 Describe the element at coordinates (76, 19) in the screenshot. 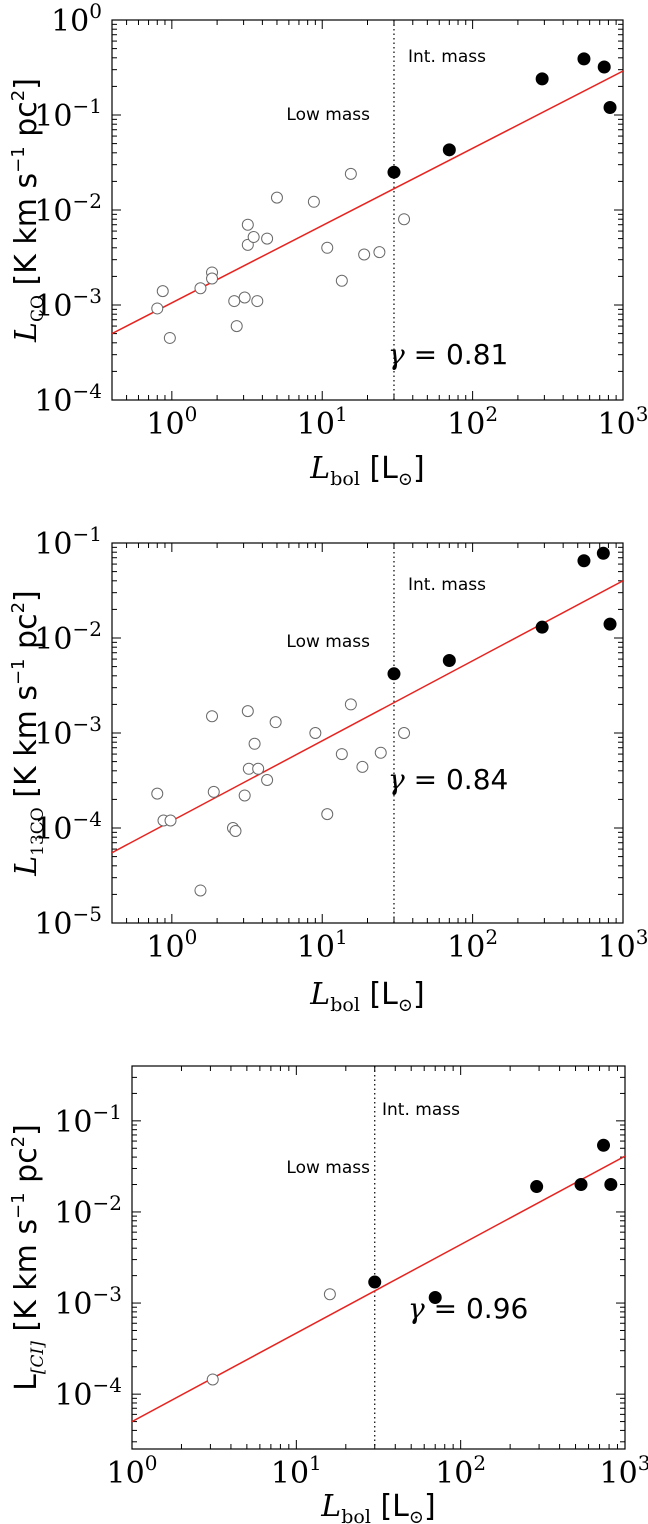

I see `y-tick-label: 10⁰` at that location.